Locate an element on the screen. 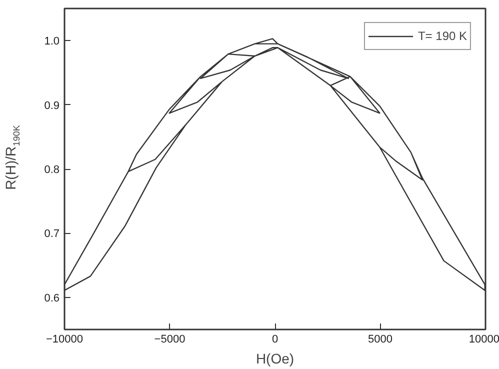  x-tick-label: −10000 is located at coordinates (65, 340).